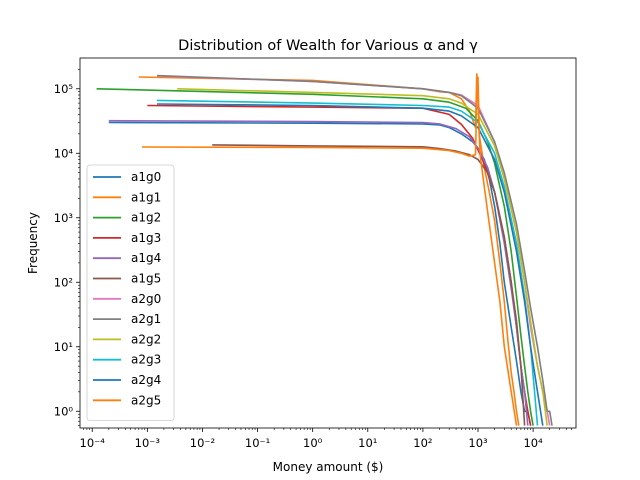  What do you see at coordinates (422, 443) in the screenshot?
I see `x-tick-label: 10²` at bounding box center [422, 443].